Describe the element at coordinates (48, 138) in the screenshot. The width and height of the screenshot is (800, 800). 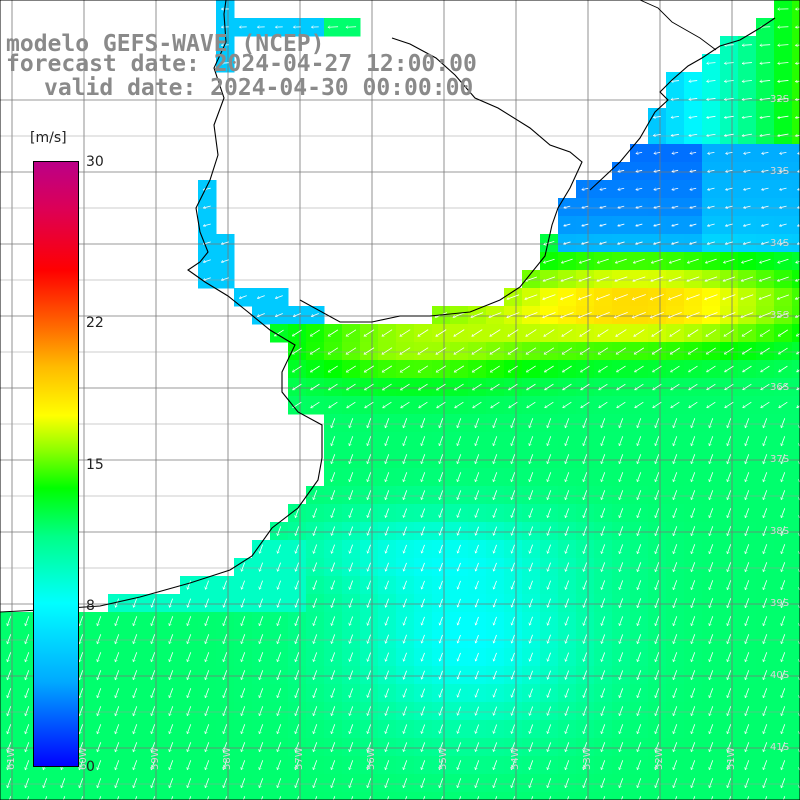
I see `colorbar-units: [m/s]` at that location.